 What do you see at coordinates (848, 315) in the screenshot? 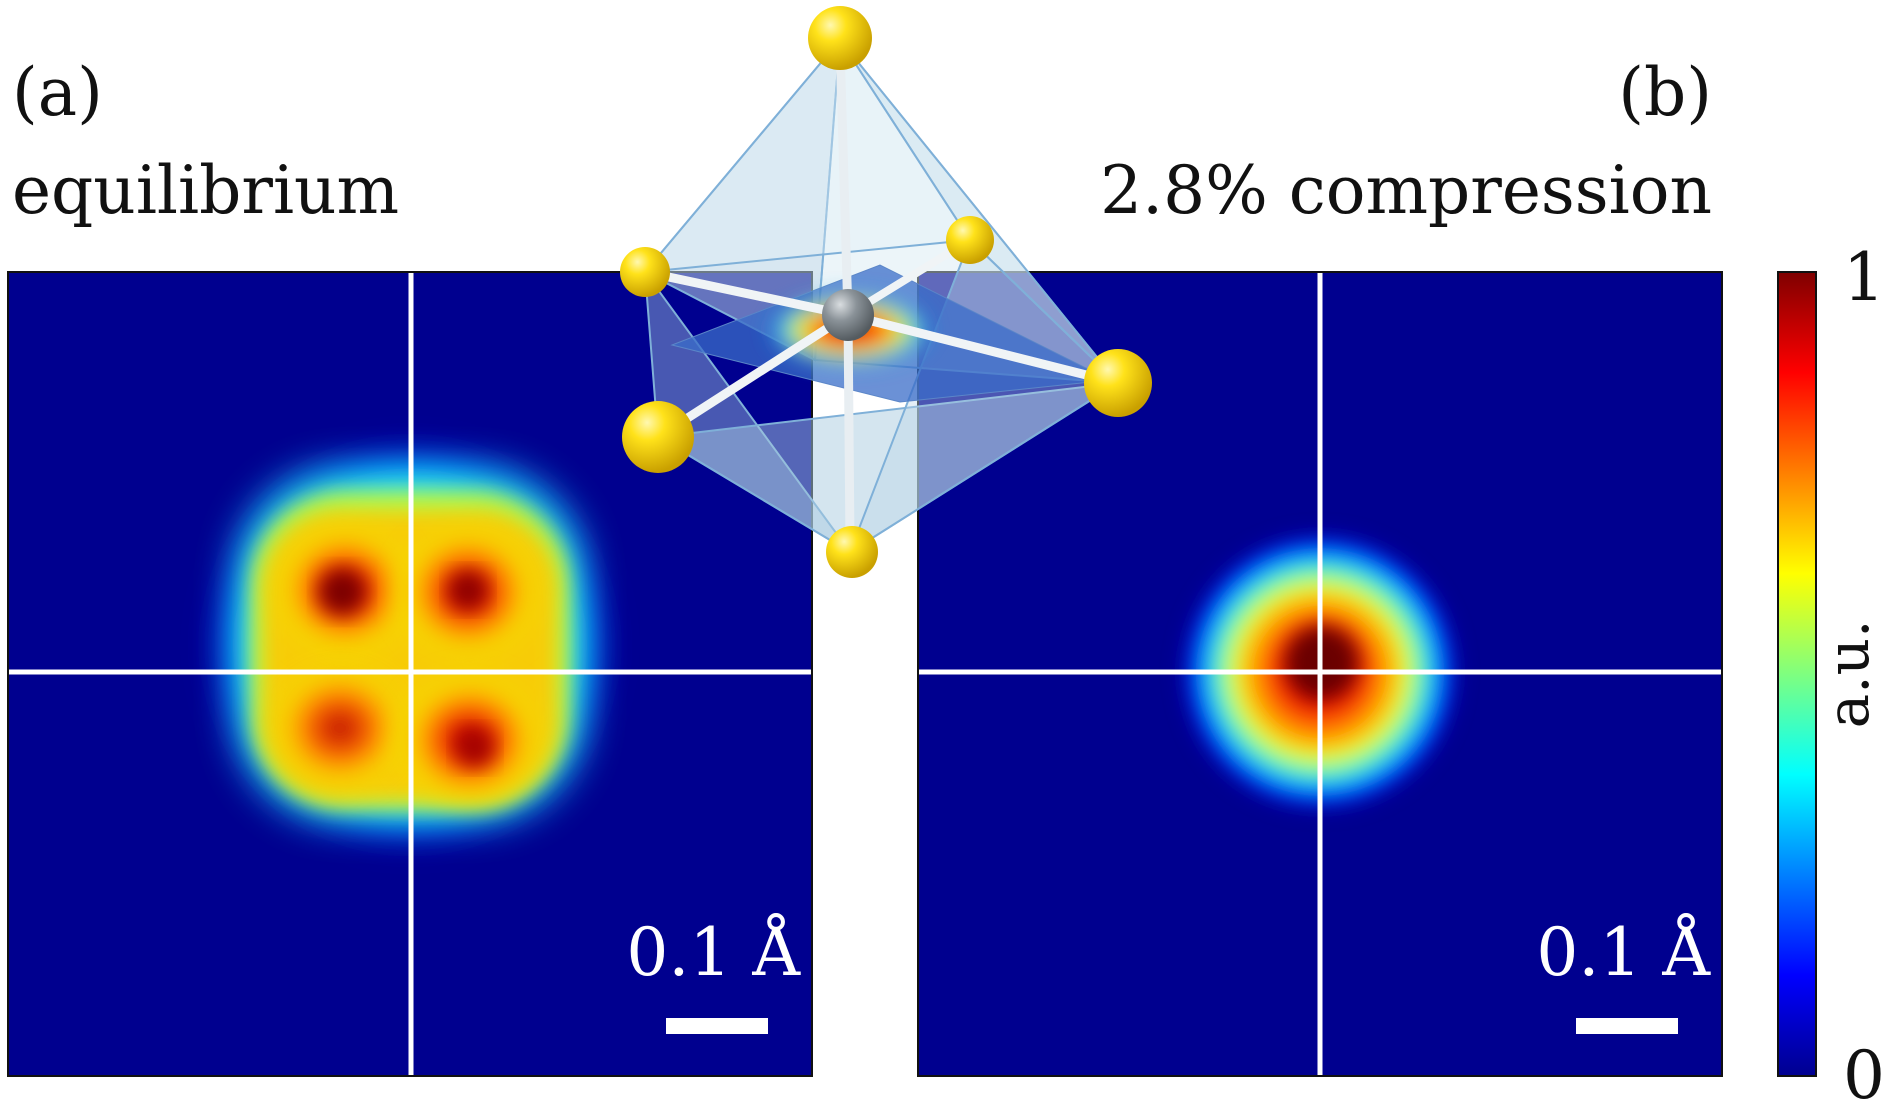
I see `central-atom` at bounding box center [848, 315].